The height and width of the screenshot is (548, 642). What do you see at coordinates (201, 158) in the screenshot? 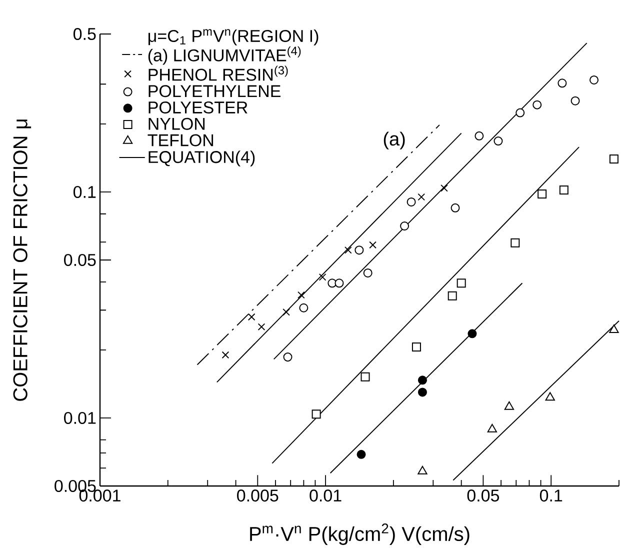
I see `legend-label: EQUATION(4)` at bounding box center [201, 158].